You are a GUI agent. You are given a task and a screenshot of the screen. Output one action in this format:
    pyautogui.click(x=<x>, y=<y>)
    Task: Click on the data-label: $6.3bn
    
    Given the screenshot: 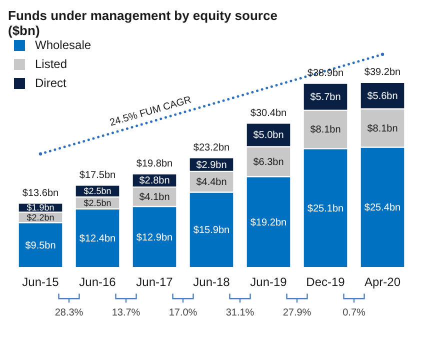 What is the action you would take?
    pyautogui.click(x=268, y=162)
    